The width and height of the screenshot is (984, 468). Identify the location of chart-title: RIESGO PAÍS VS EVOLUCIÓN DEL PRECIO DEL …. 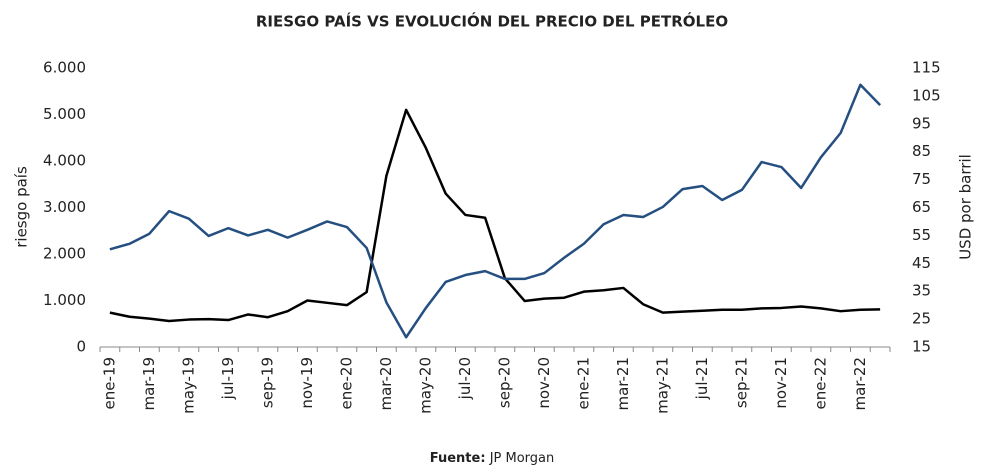
(492, 21).